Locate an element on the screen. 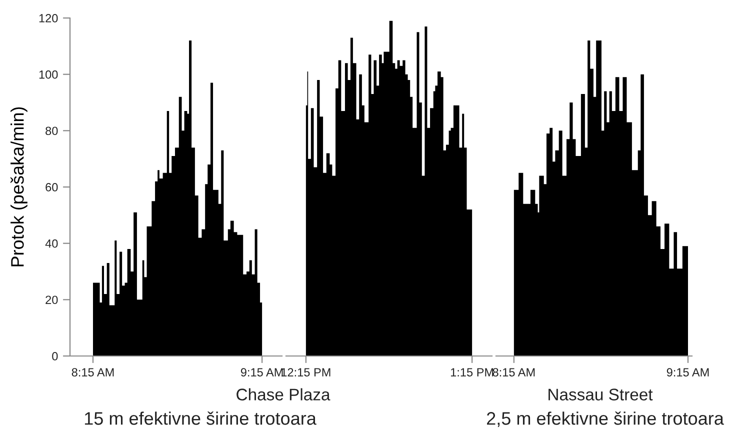 The height and width of the screenshot is (432, 735). x-tick-label: 12:15 PM is located at coordinates (306, 372).